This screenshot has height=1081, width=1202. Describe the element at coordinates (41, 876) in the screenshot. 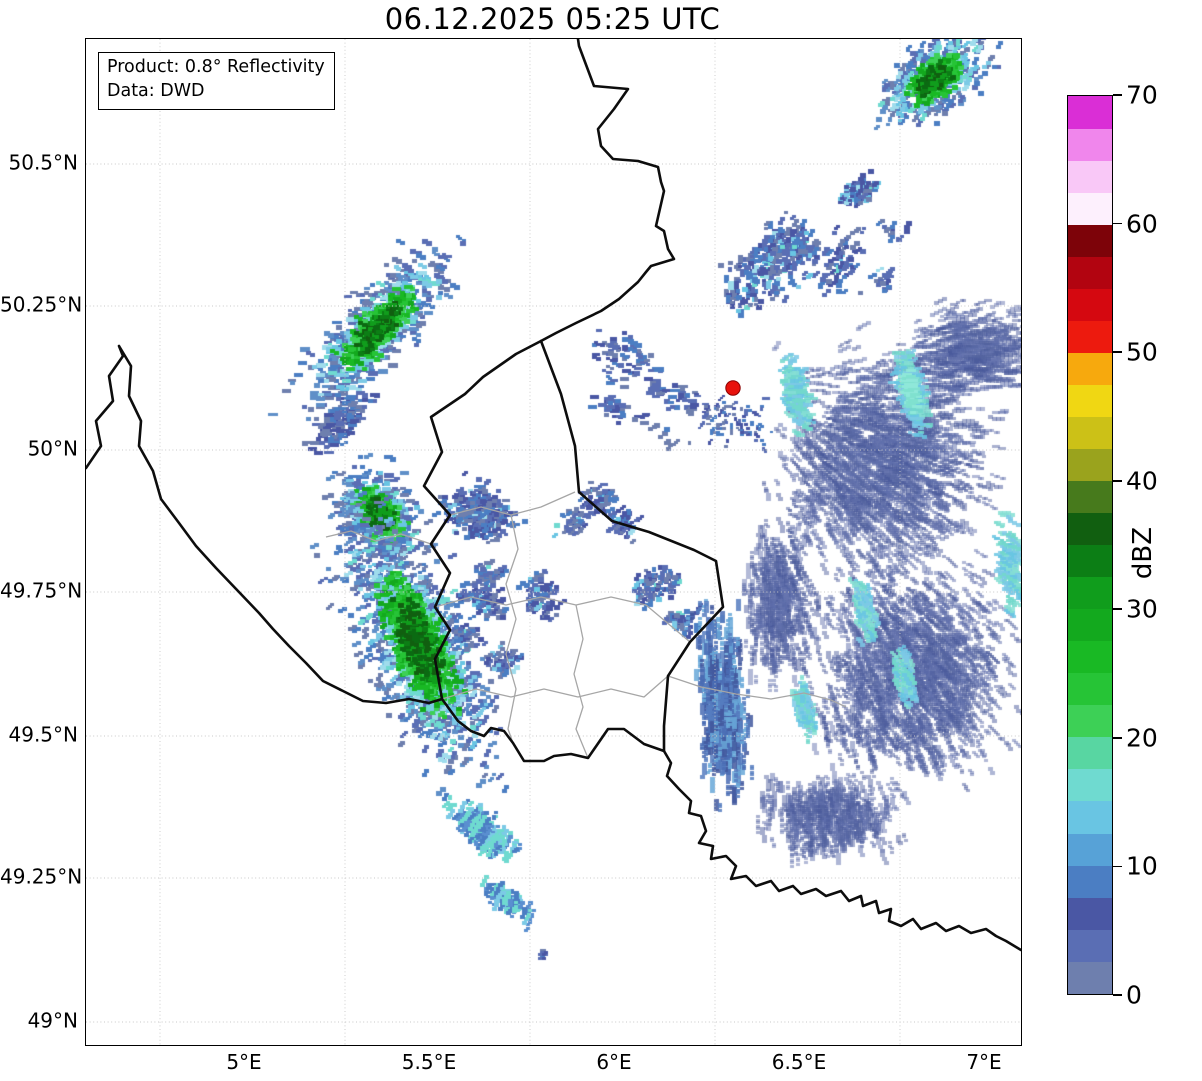

I see `y-axis-tick-label: 49.25°N` at that location.